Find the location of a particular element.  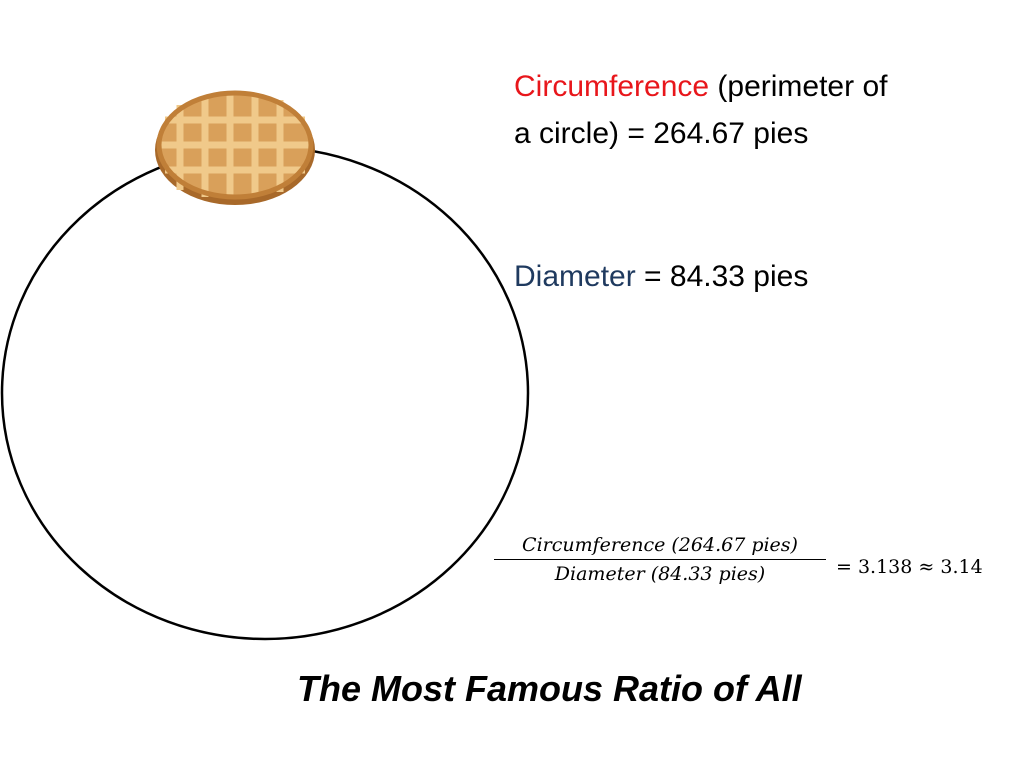

circumference-term: Circumference is located at coordinates (612, 86).